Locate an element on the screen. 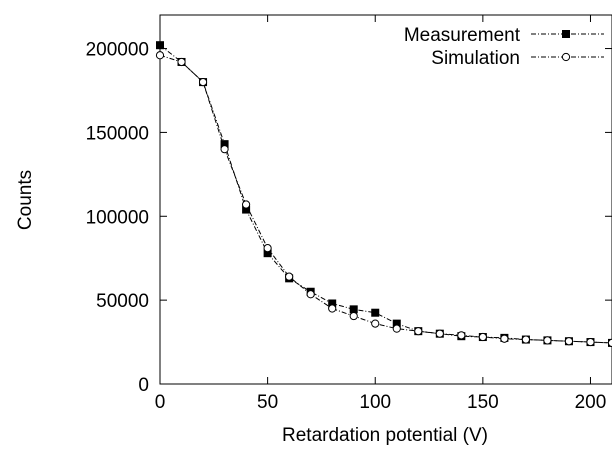 The image size is (612, 451). y-tick-label: 100000 is located at coordinates (117, 217).